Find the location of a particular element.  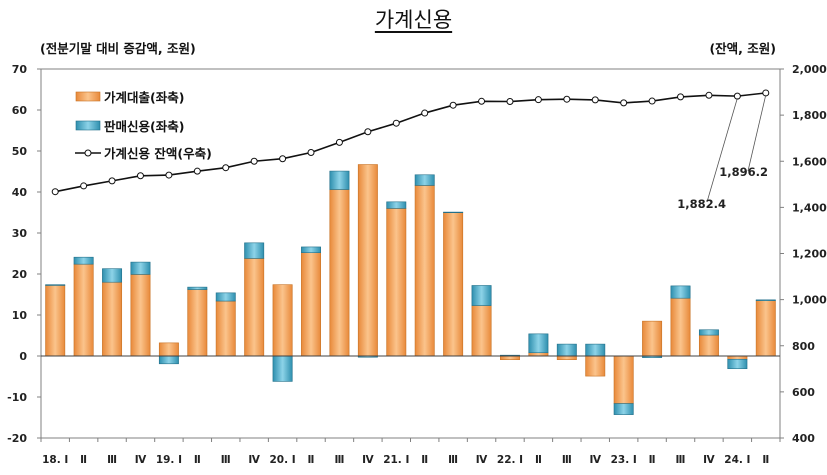

left-axis-tick-label: 30 is located at coordinates (20, 233).